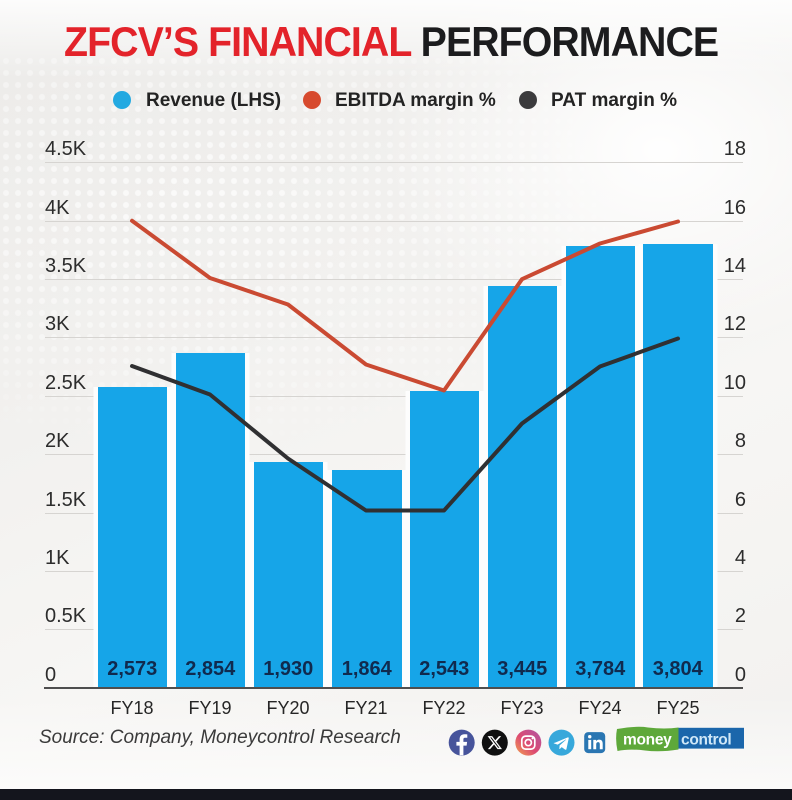 The image size is (792, 800). What do you see at coordinates (706, 740) in the screenshot?
I see `svg-text: control` at bounding box center [706, 740].